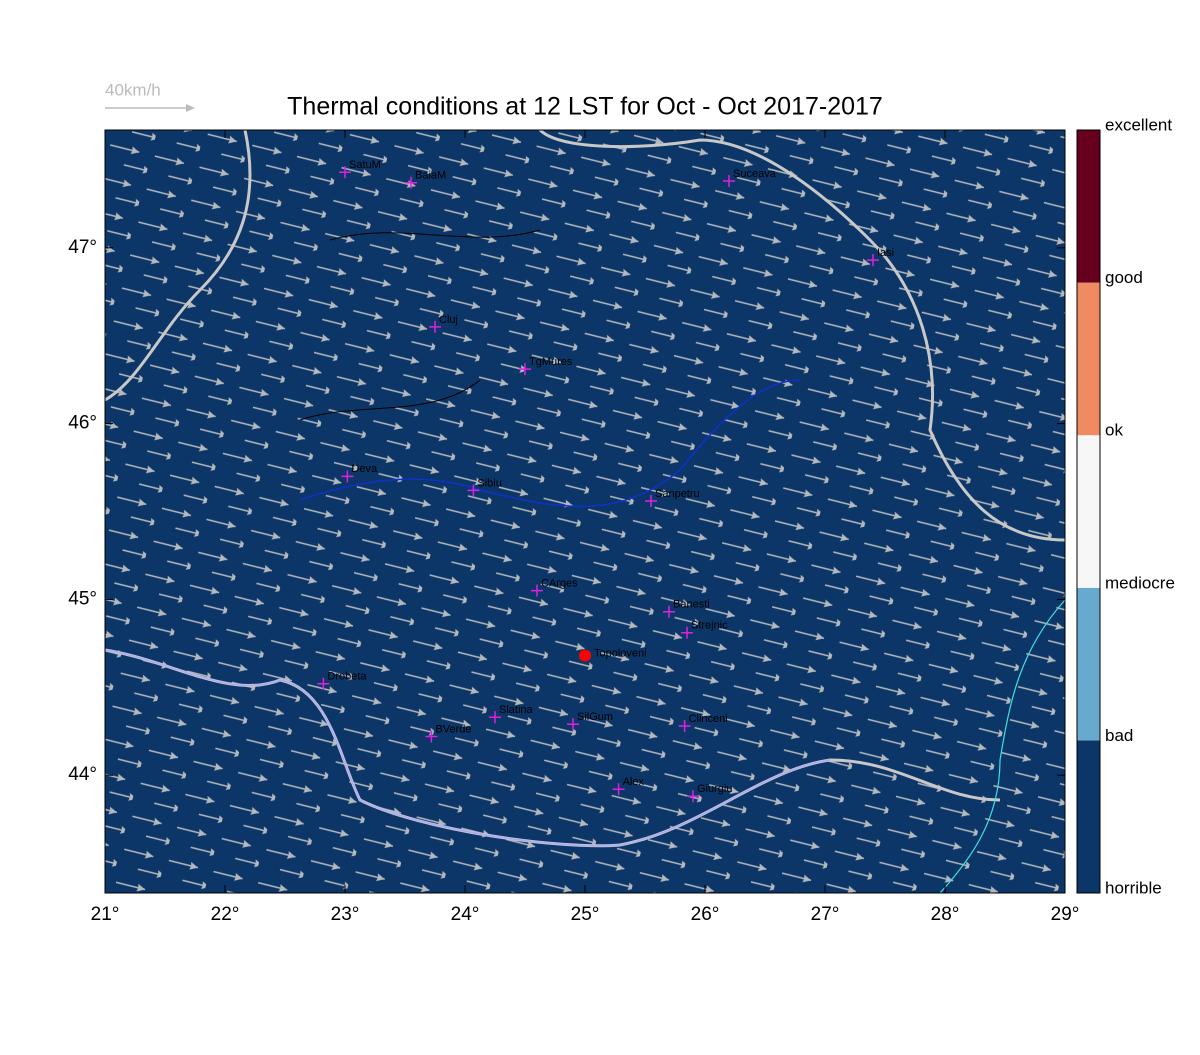 Image resolution: width=1200 pixels, height=1055 pixels. I want to click on y-tick-label: 47°, so click(82, 247).